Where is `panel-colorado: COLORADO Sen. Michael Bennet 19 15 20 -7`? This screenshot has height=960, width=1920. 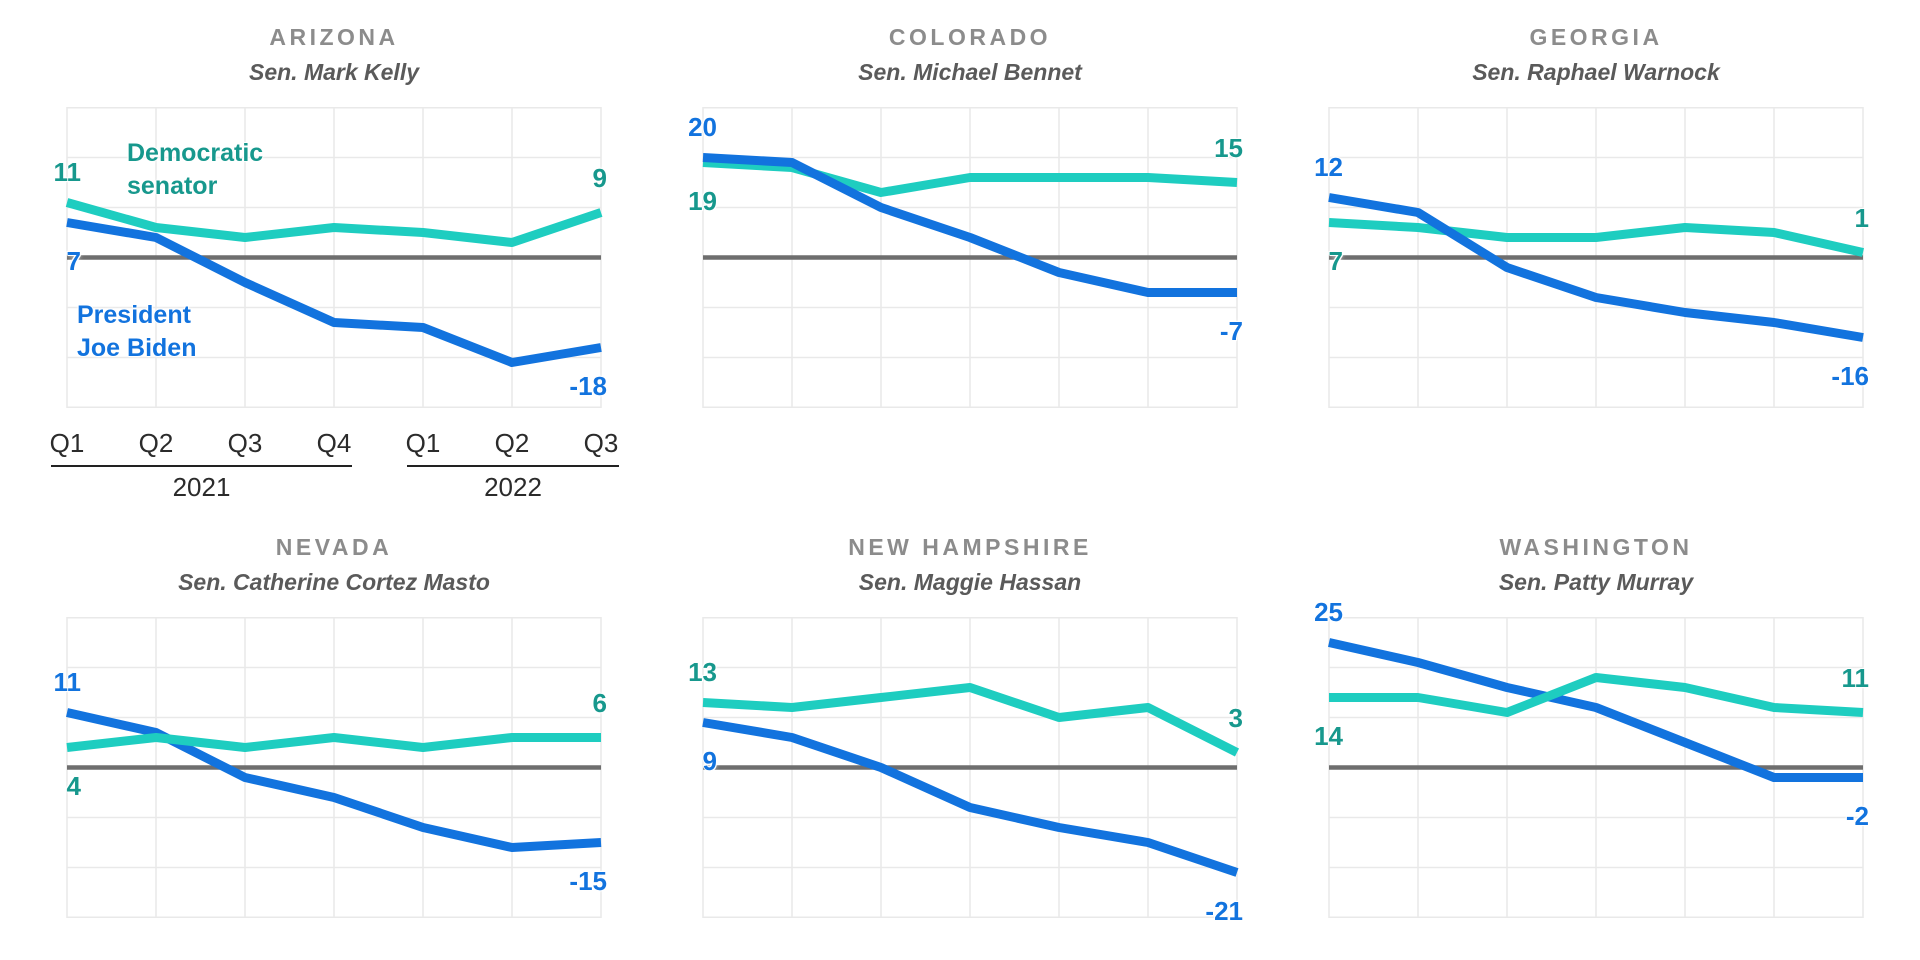 panel-colorado: COLORADO Sen. Michael Bennet 19 15 20 -7 is located at coordinates (965, 216).